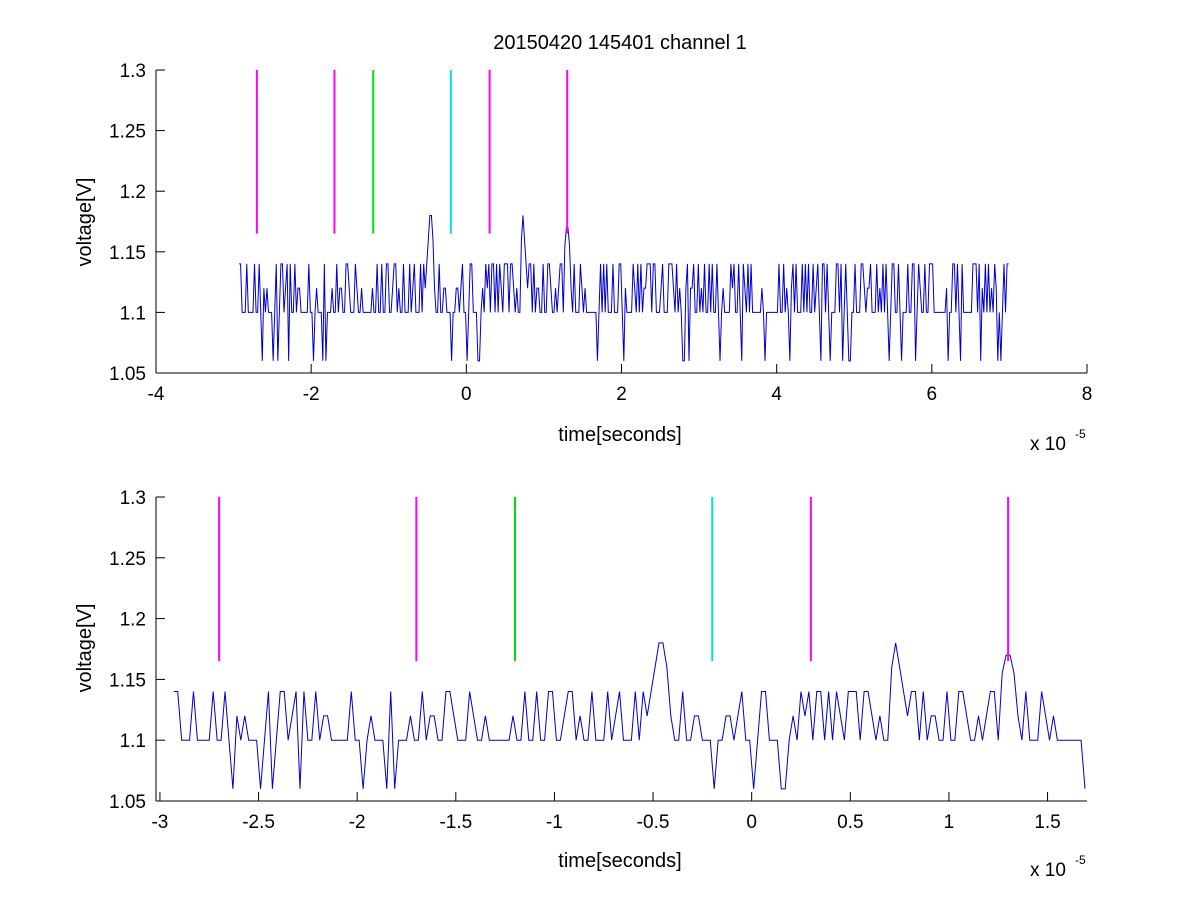 This screenshot has height=901, width=1200. What do you see at coordinates (156, 394) in the screenshot?
I see `x-tick-label: -4` at bounding box center [156, 394].